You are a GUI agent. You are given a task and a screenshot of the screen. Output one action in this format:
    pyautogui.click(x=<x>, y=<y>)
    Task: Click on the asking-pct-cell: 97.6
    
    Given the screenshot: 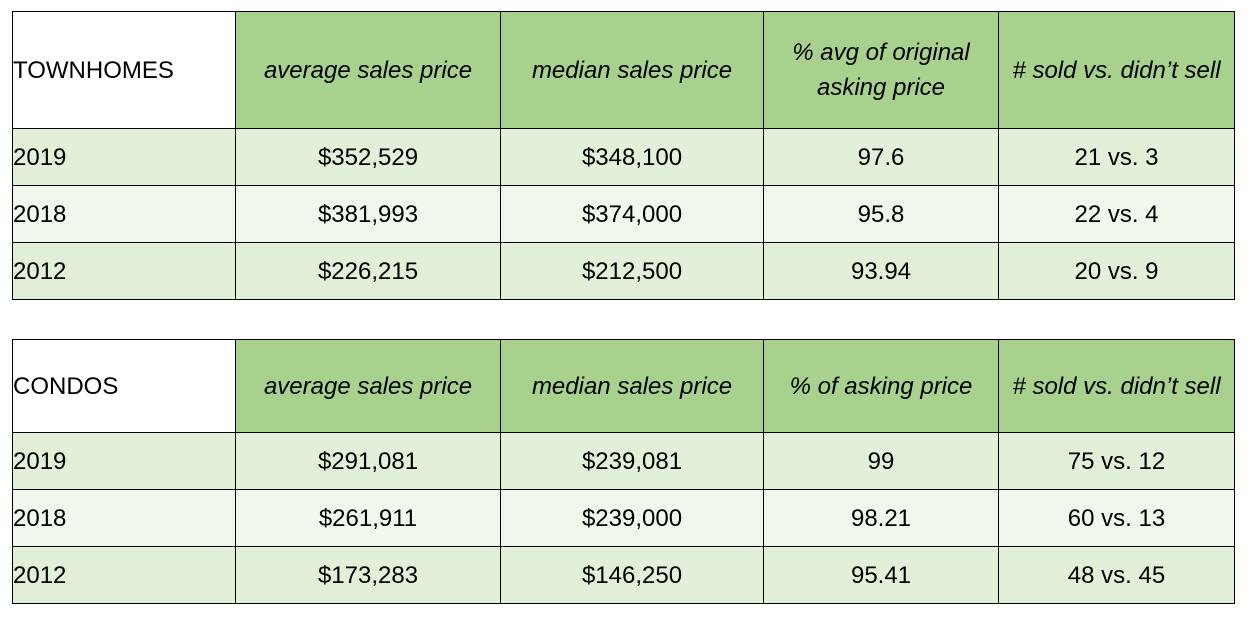 What is the action you would take?
    pyautogui.click(x=881, y=157)
    